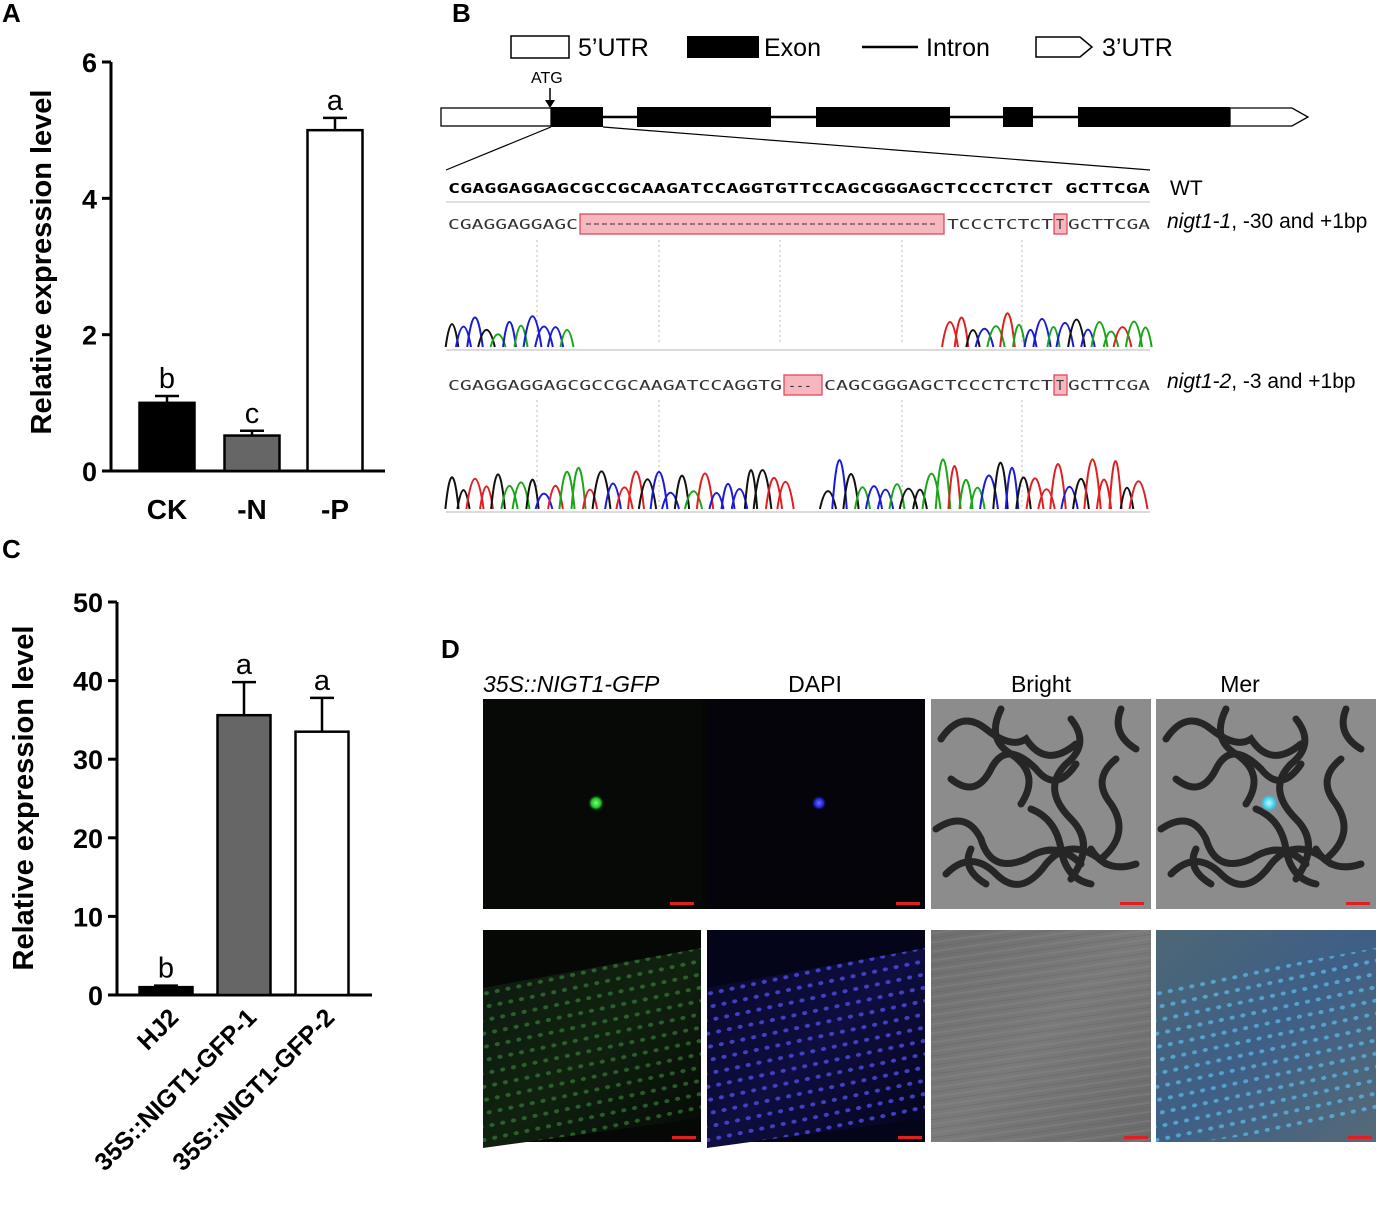  What do you see at coordinates (89, 63) in the screenshot?
I see `y-tick-label: 6` at bounding box center [89, 63].